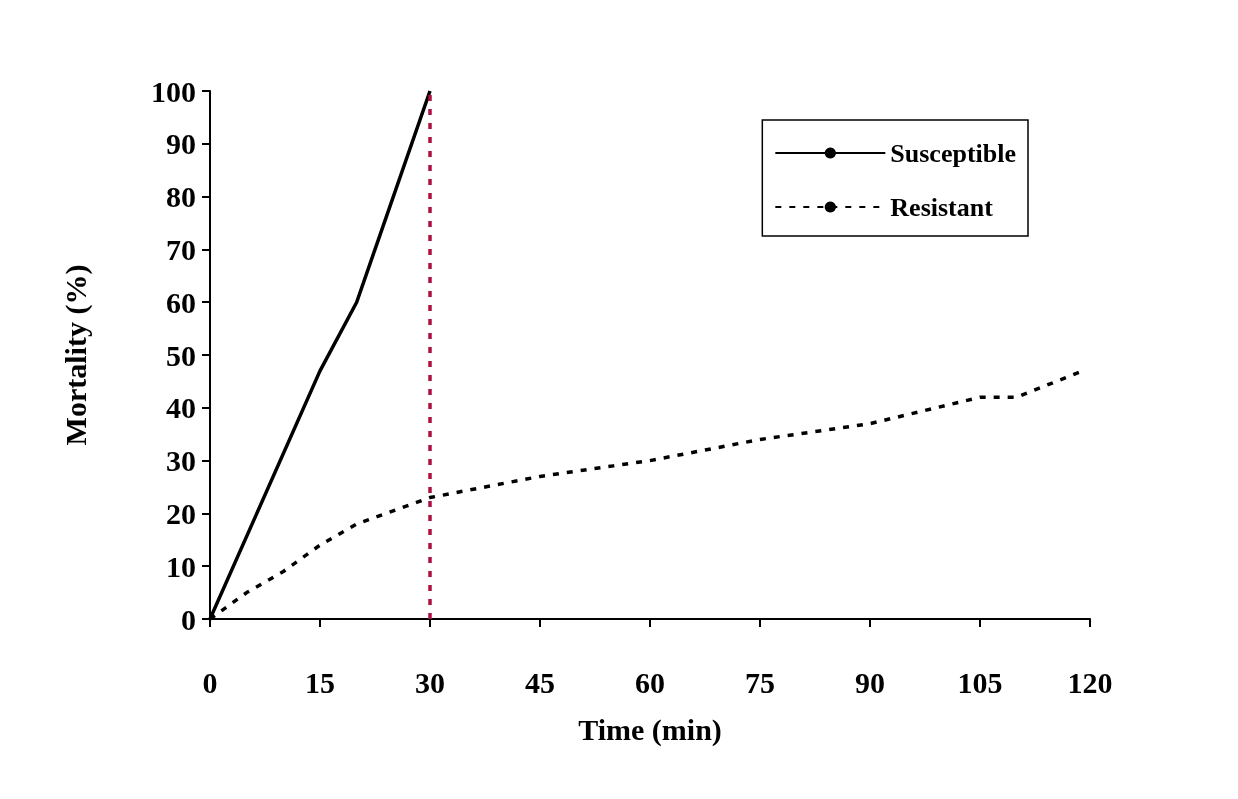 This screenshot has width=1238, height=799. Describe the element at coordinates (320, 682) in the screenshot. I see `x-tick-label: 15` at that location.